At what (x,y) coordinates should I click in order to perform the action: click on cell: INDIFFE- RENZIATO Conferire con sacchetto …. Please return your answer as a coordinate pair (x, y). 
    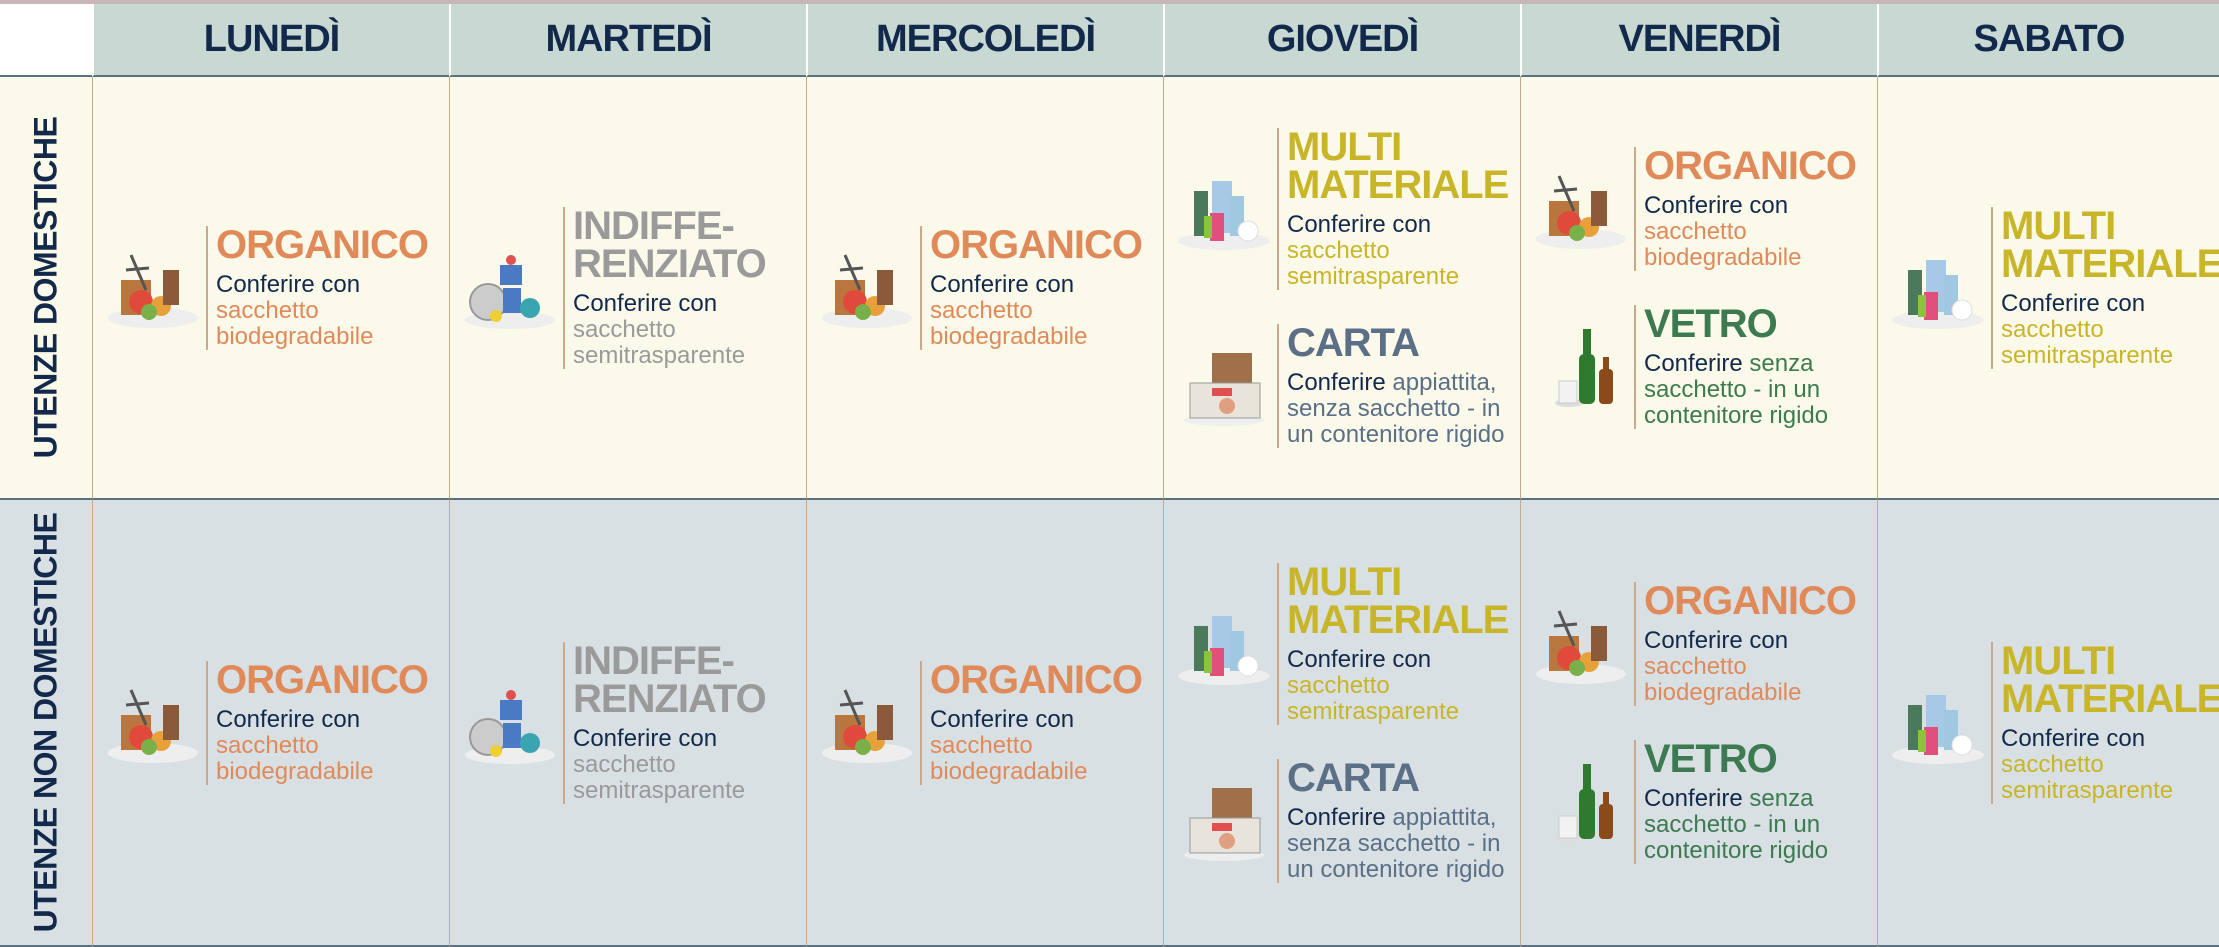
    Looking at the image, I should click on (627, 288).